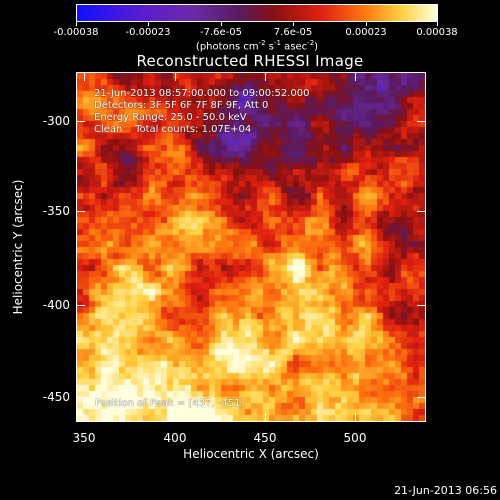  Describe the element at coordinates (293, 32) in the screenshot. I see `colorbar-tick-label: 7.6e-05` at that location.